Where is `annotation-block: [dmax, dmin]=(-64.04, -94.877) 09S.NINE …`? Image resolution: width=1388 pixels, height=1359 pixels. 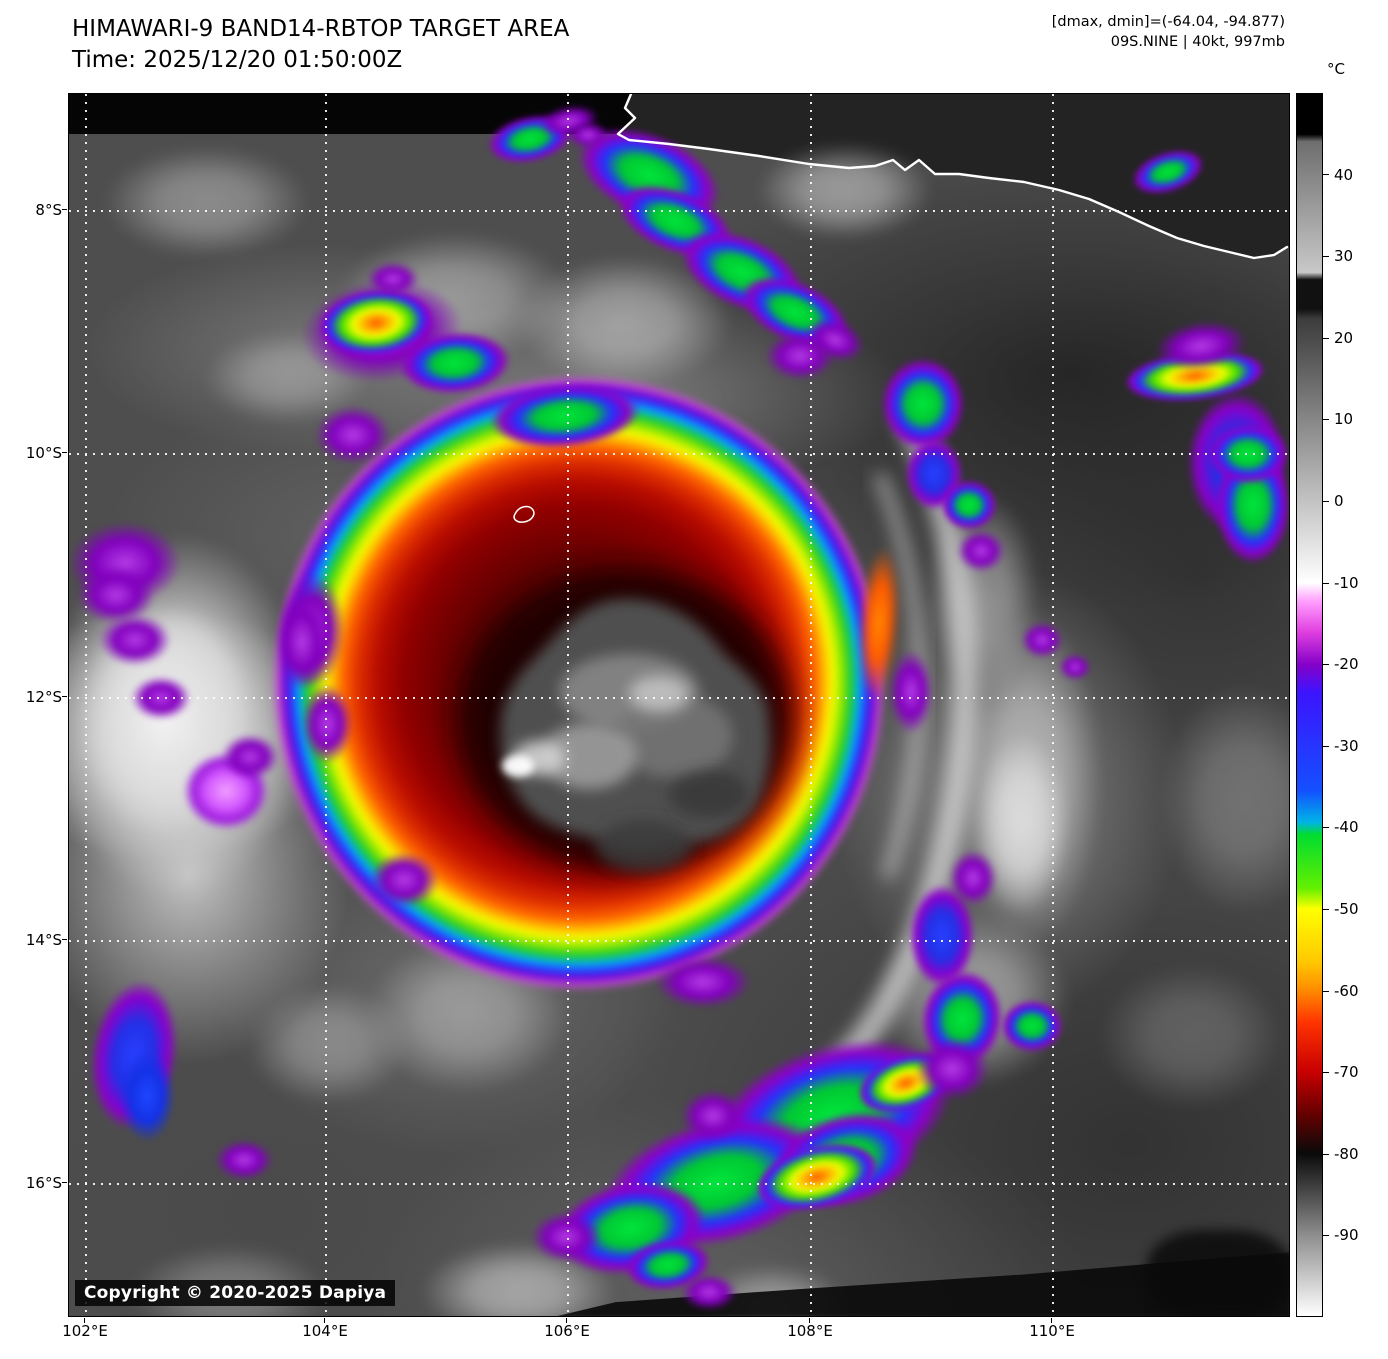
annotation-block: [dmax, dmin]=(-64.04, -94.877) 09S.NINE … is located at coordinates (1168, 32).